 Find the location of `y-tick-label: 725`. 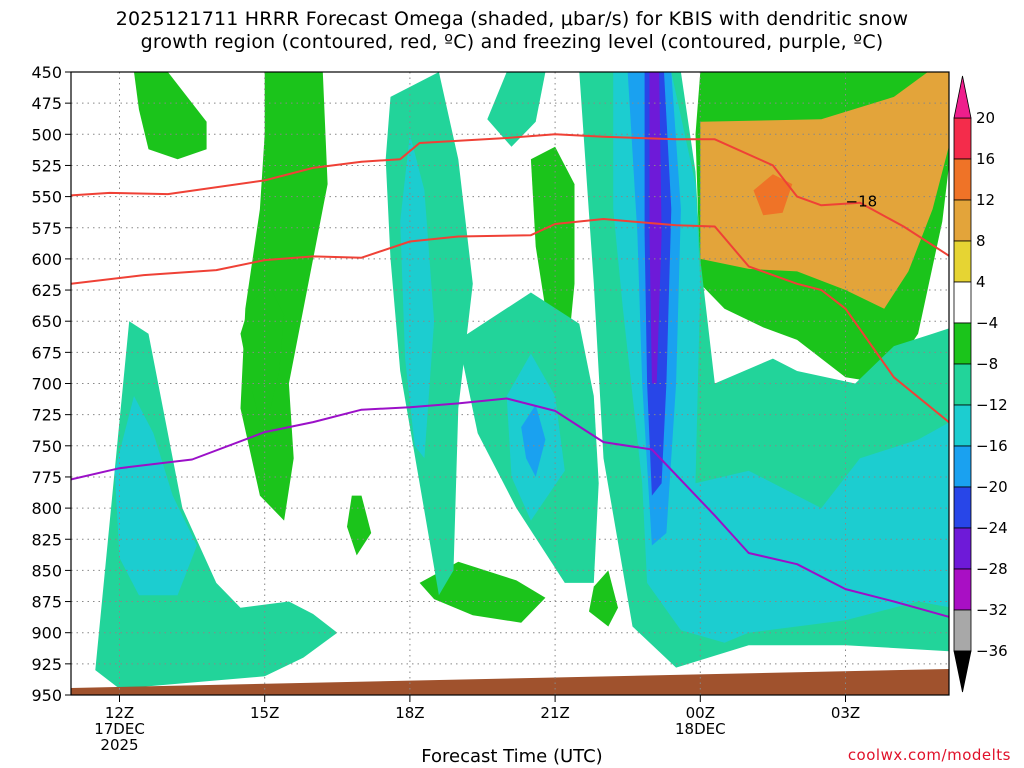

y-tick-label: 725 is located at coordinates (46, 415).